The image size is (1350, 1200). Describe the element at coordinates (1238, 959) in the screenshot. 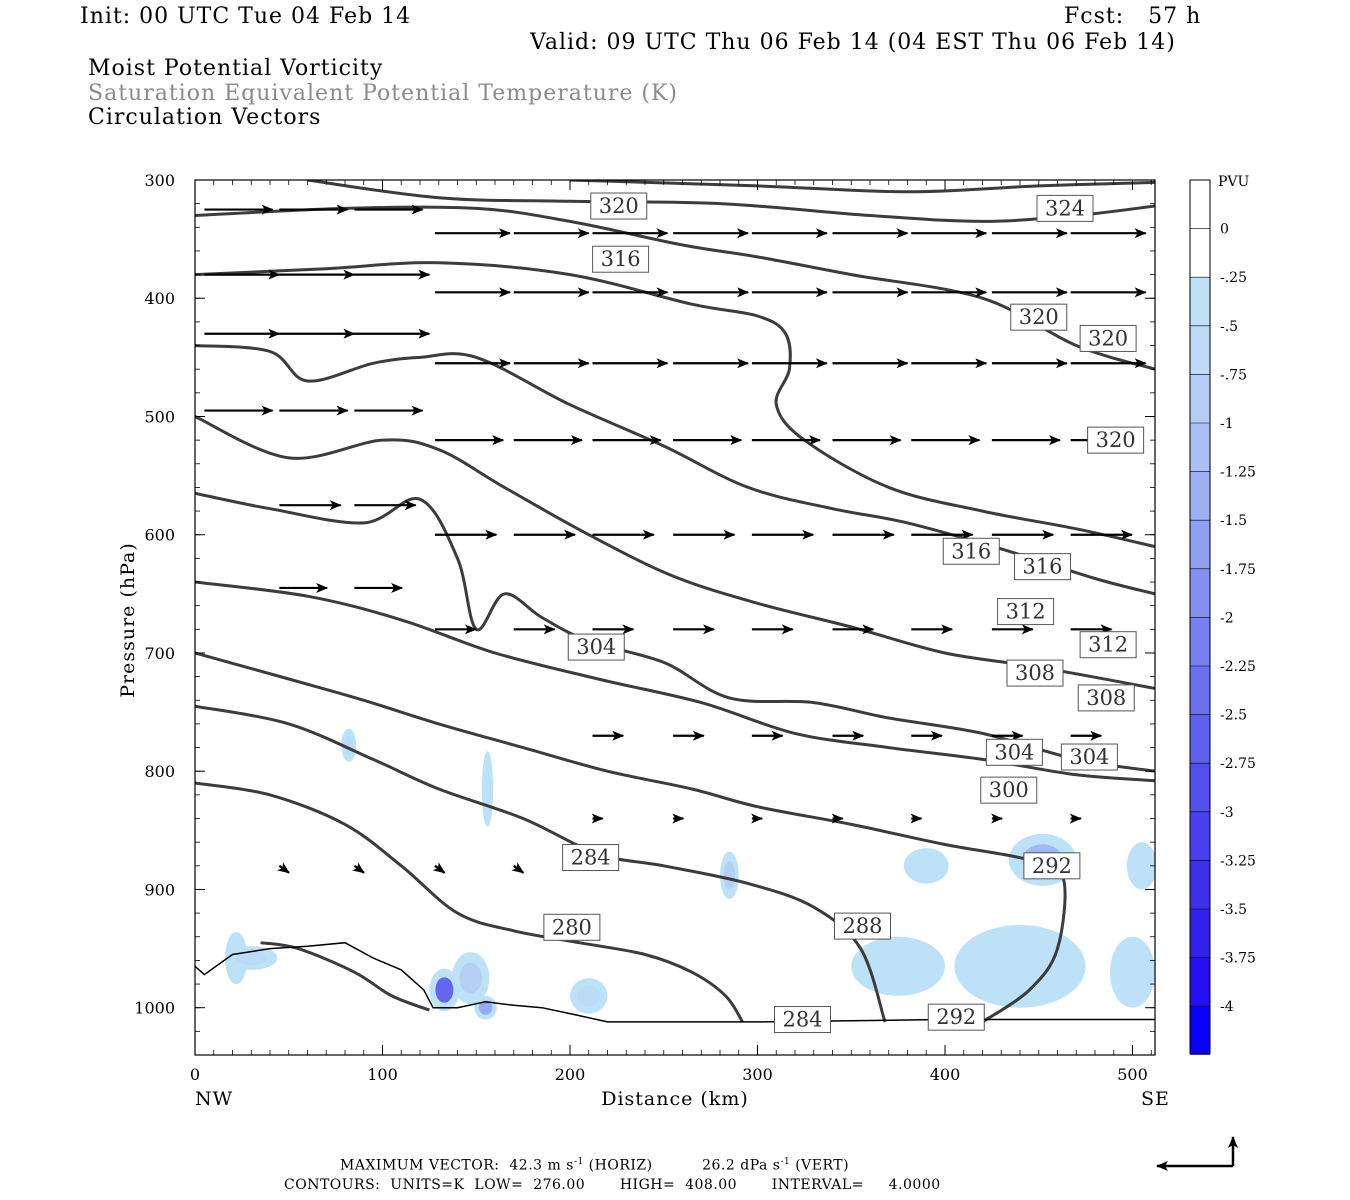

I see `colorbar-label: -3.75` at that location.